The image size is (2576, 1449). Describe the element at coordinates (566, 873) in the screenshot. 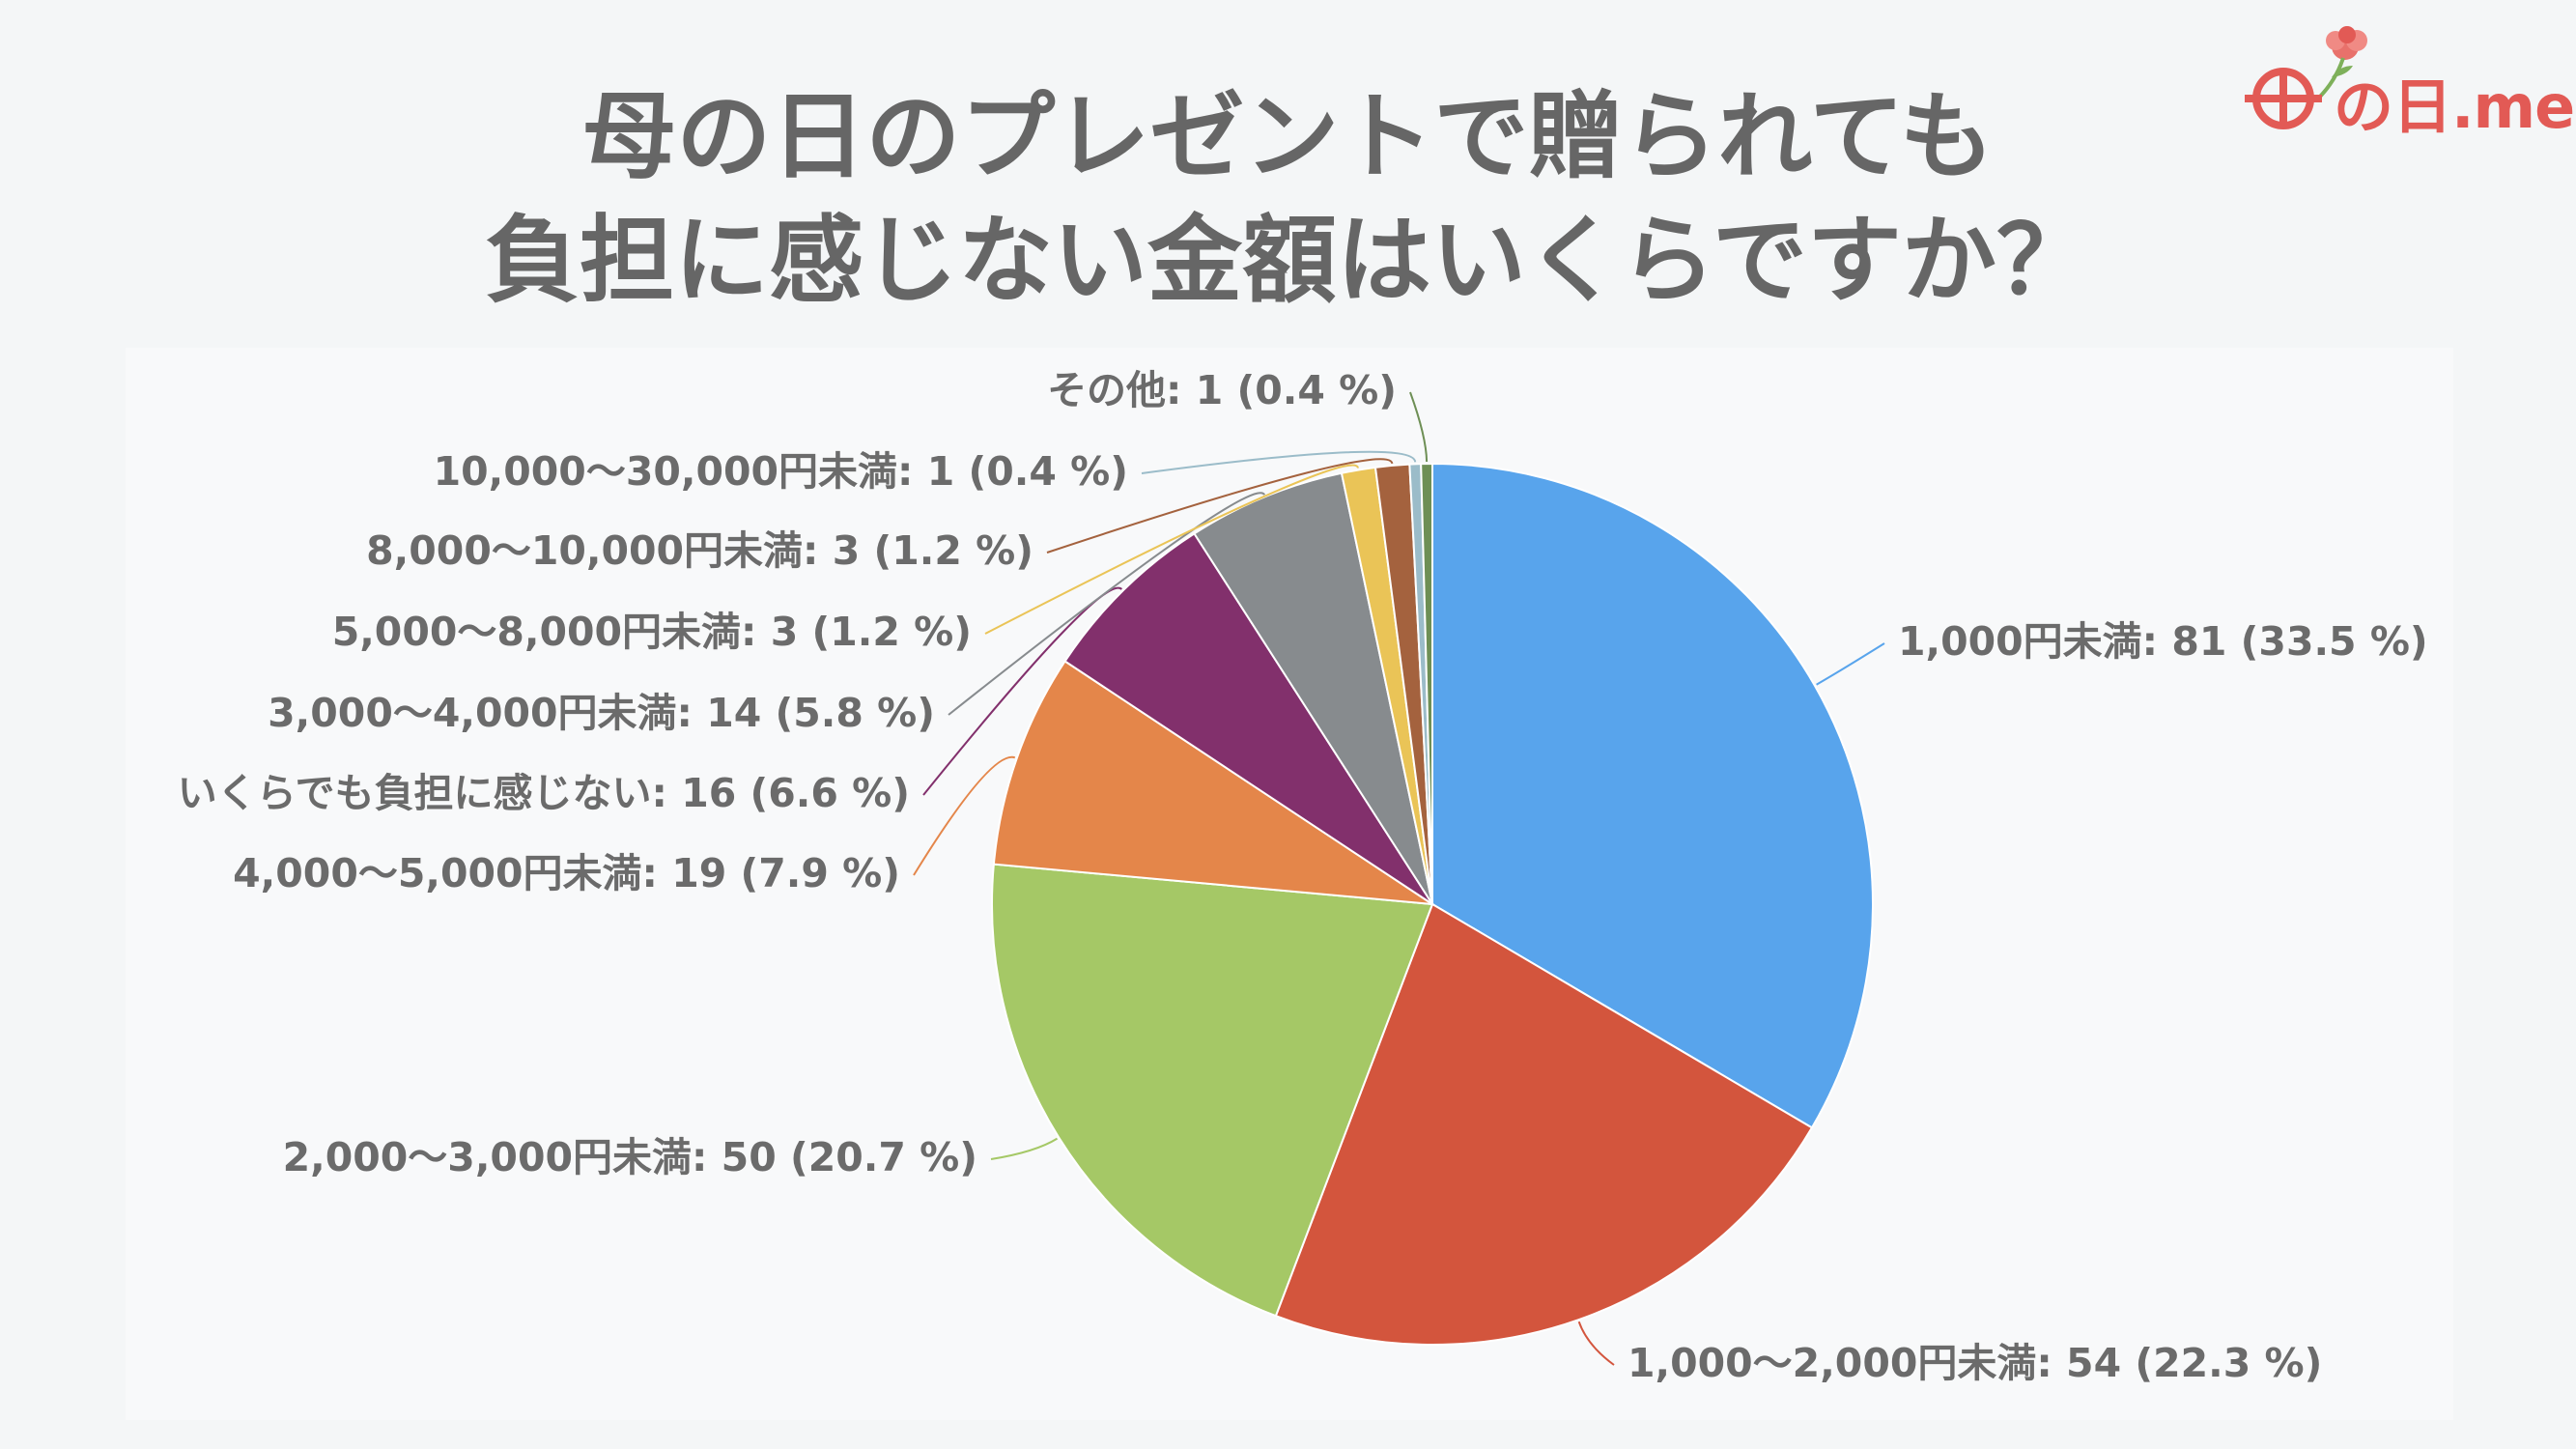

I see `pie-slice-label: 4,000～5,000円未満: 19 (7.9 %)` at that location.